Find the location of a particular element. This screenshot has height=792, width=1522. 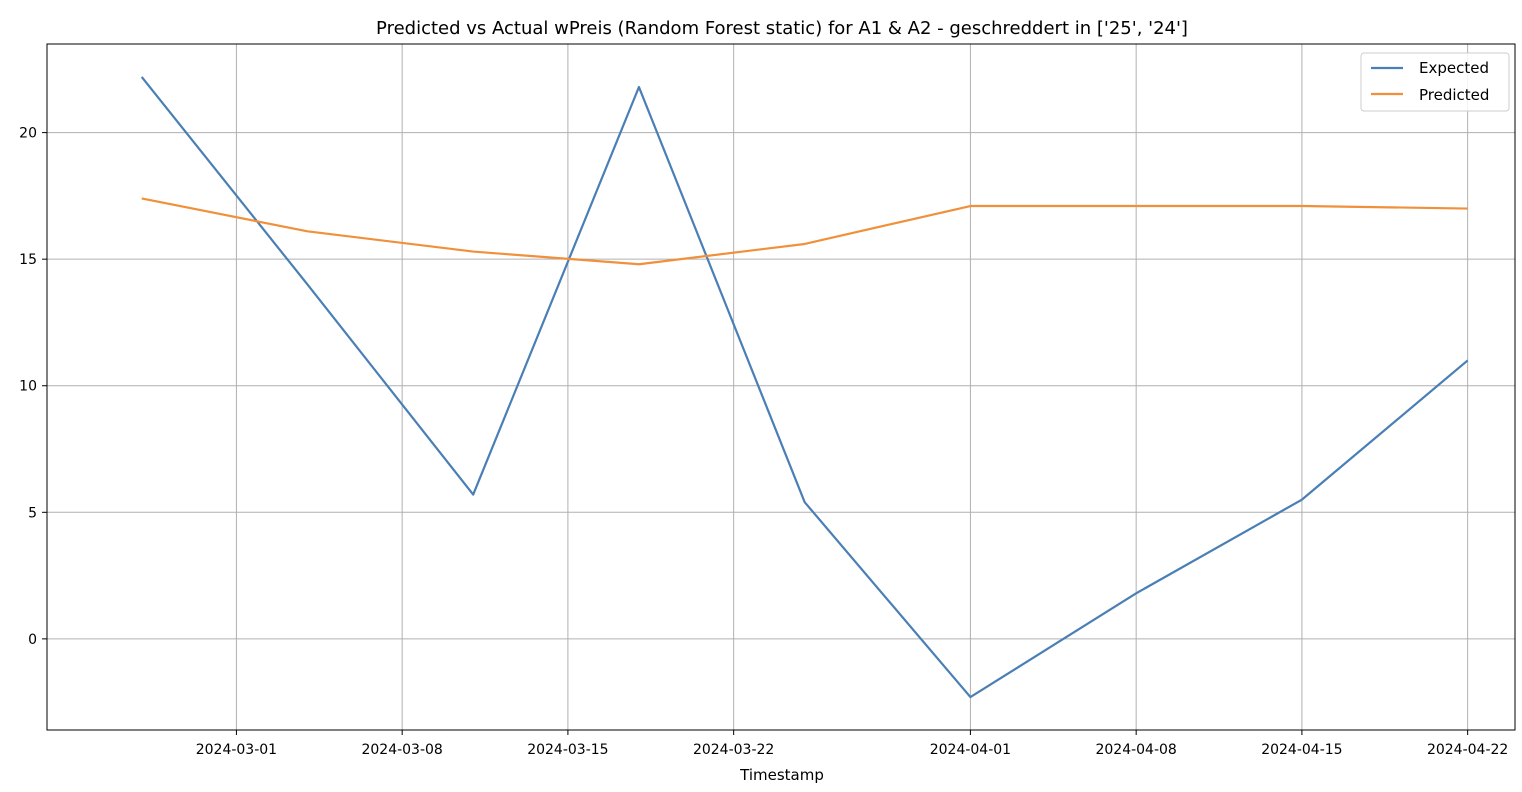

y-tick-label: 15 is located at coordinates (28, 260).